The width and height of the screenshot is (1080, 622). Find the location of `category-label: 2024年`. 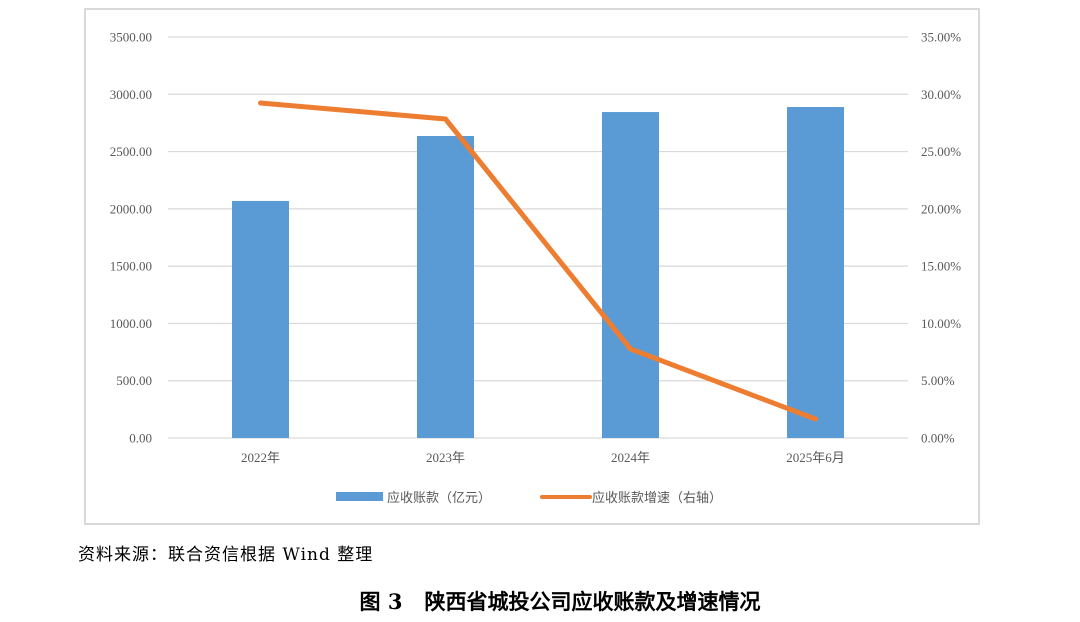

category-label: 2024年 is located at coordinates (630, 457).